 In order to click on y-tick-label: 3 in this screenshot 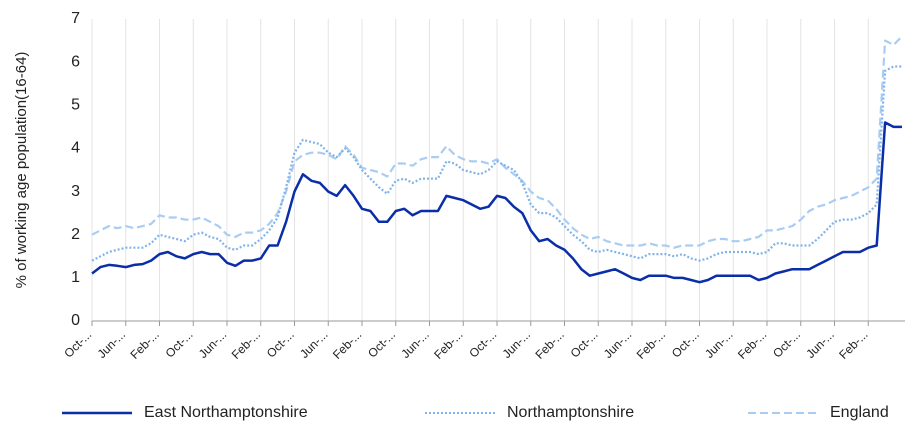, I will do `click(75, 191)`.